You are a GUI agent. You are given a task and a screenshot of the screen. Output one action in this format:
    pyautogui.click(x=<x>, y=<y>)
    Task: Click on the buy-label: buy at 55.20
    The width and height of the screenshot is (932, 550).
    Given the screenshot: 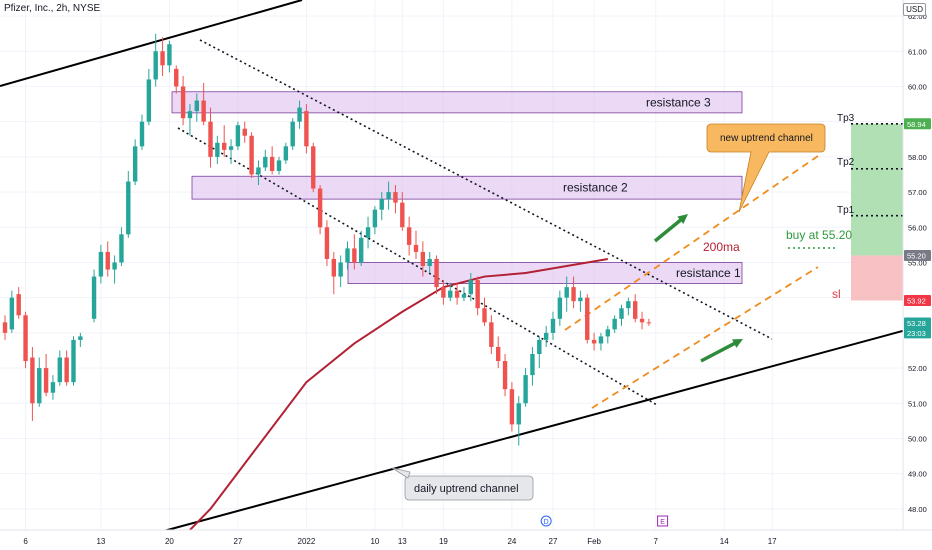 What is the action you would take?
    pyautogui.click(x=819, y=235)
    